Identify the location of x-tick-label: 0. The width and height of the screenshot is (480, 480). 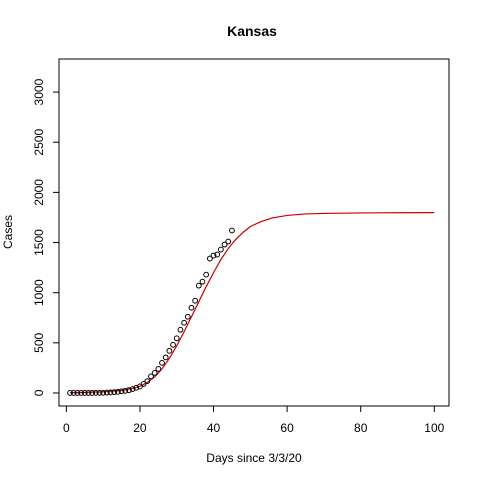
(66, 428).